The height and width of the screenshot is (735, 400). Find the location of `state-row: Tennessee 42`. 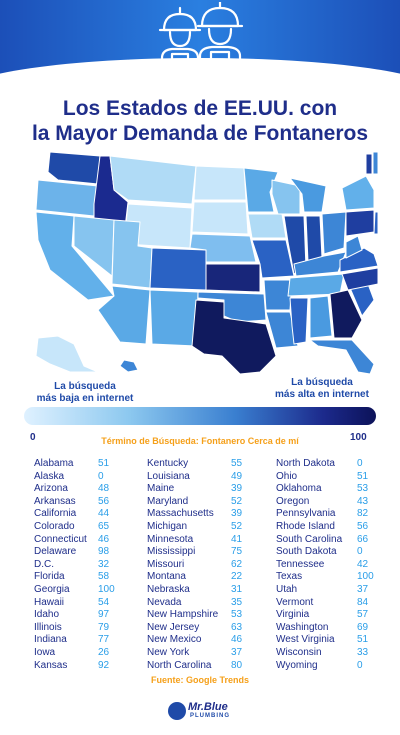

state-row: Tennessee 42 is located at coordinates (322, 564).